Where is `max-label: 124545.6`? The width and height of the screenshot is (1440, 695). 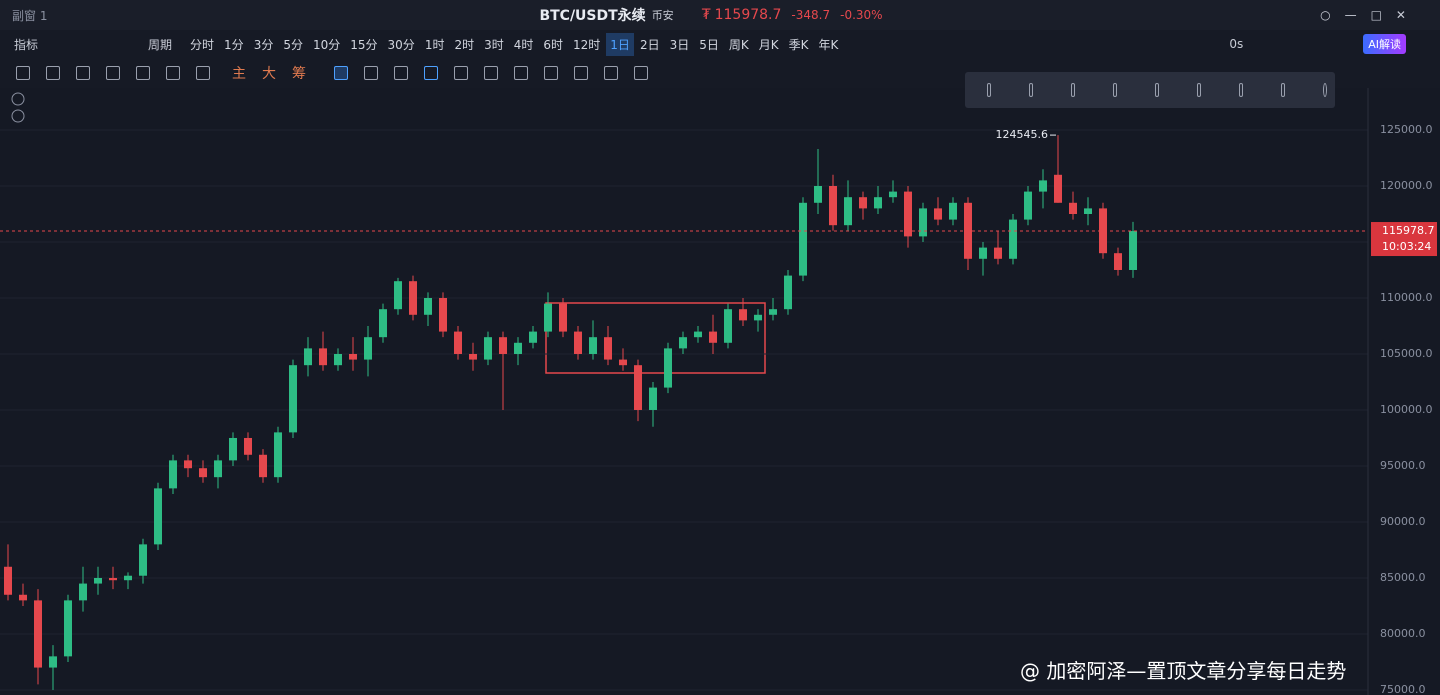
max-label: 124545.6 is located at coordinates (1022, 134).